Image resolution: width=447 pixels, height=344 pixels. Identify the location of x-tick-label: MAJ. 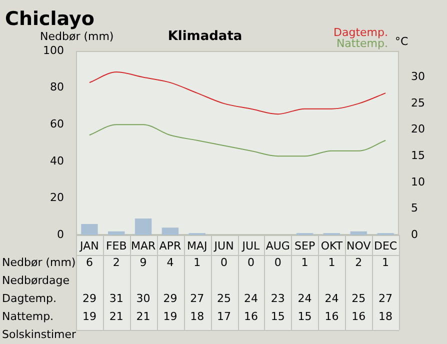
(197, 245).